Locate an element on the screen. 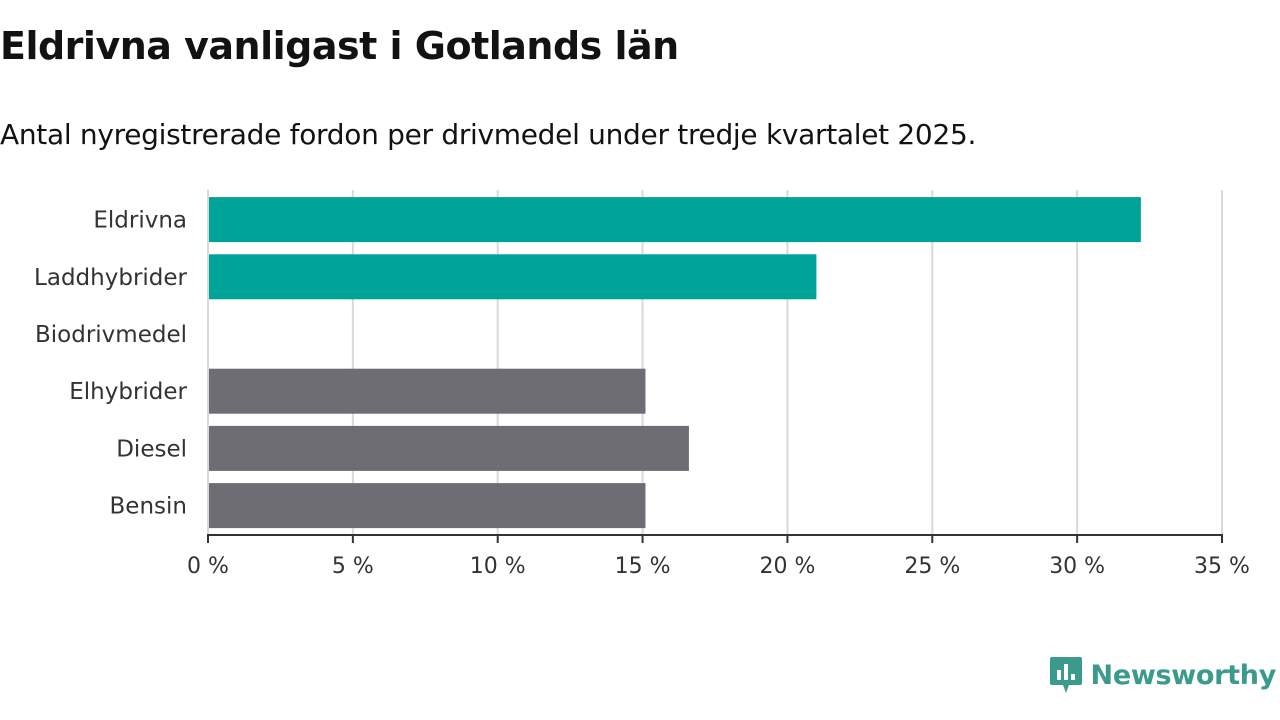  category-label: Diesel is located at coordinates (151, 449).